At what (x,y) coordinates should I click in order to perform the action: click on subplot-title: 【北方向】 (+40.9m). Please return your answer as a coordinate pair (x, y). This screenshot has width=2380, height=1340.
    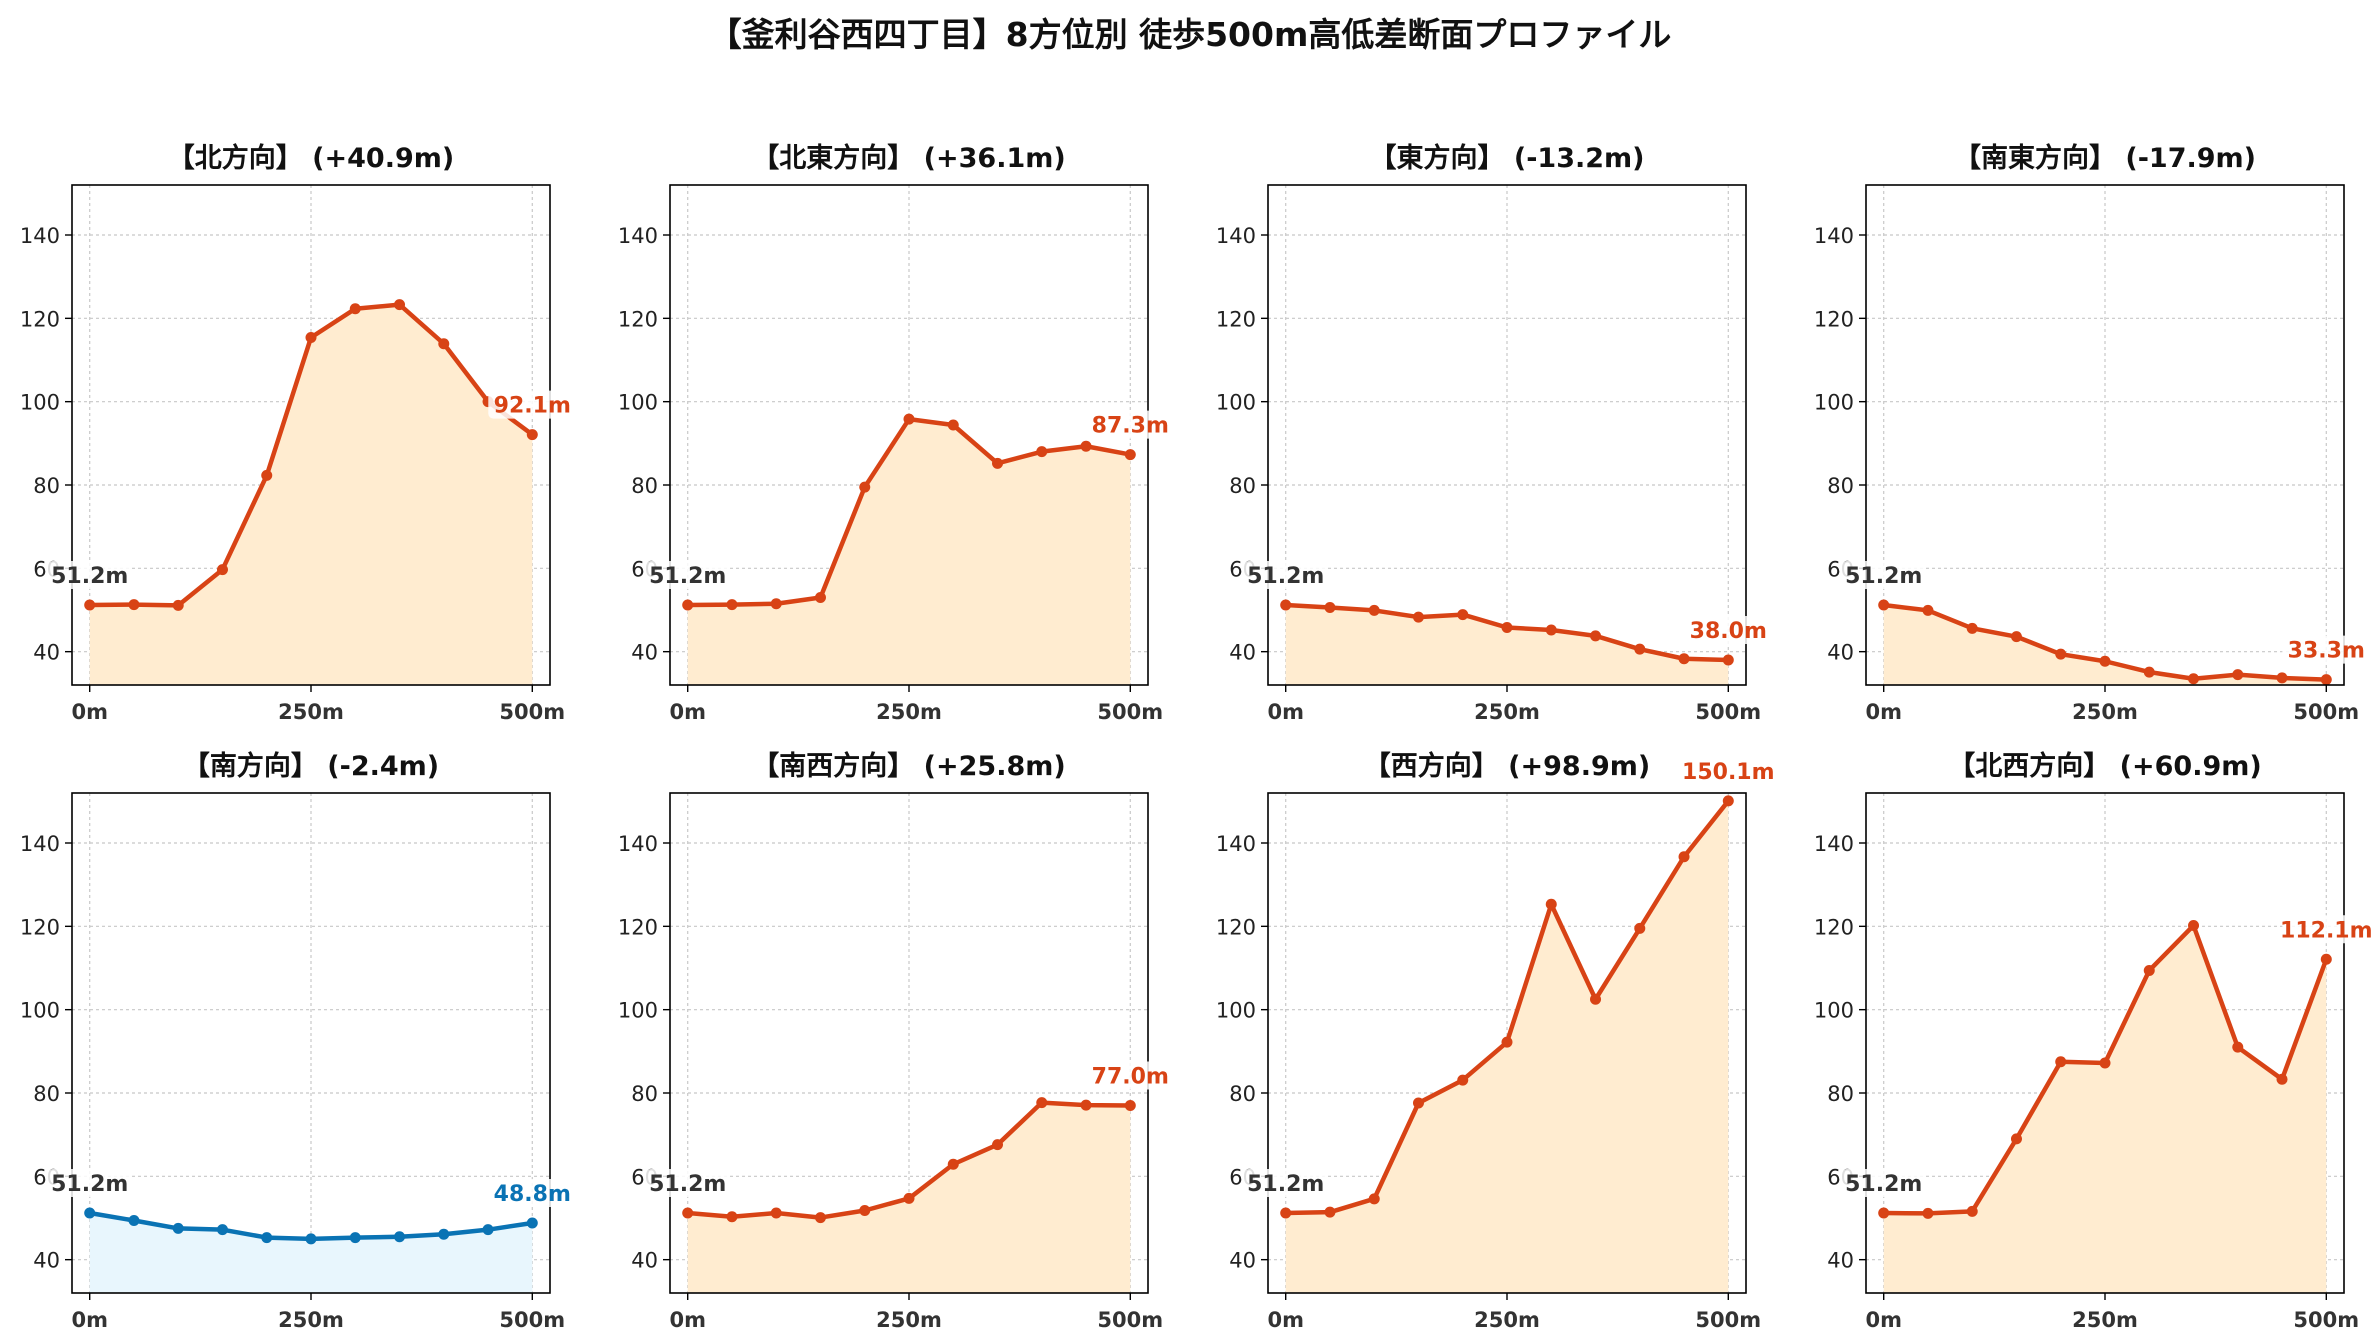
    Looking at the image, I should click on (311, 158).